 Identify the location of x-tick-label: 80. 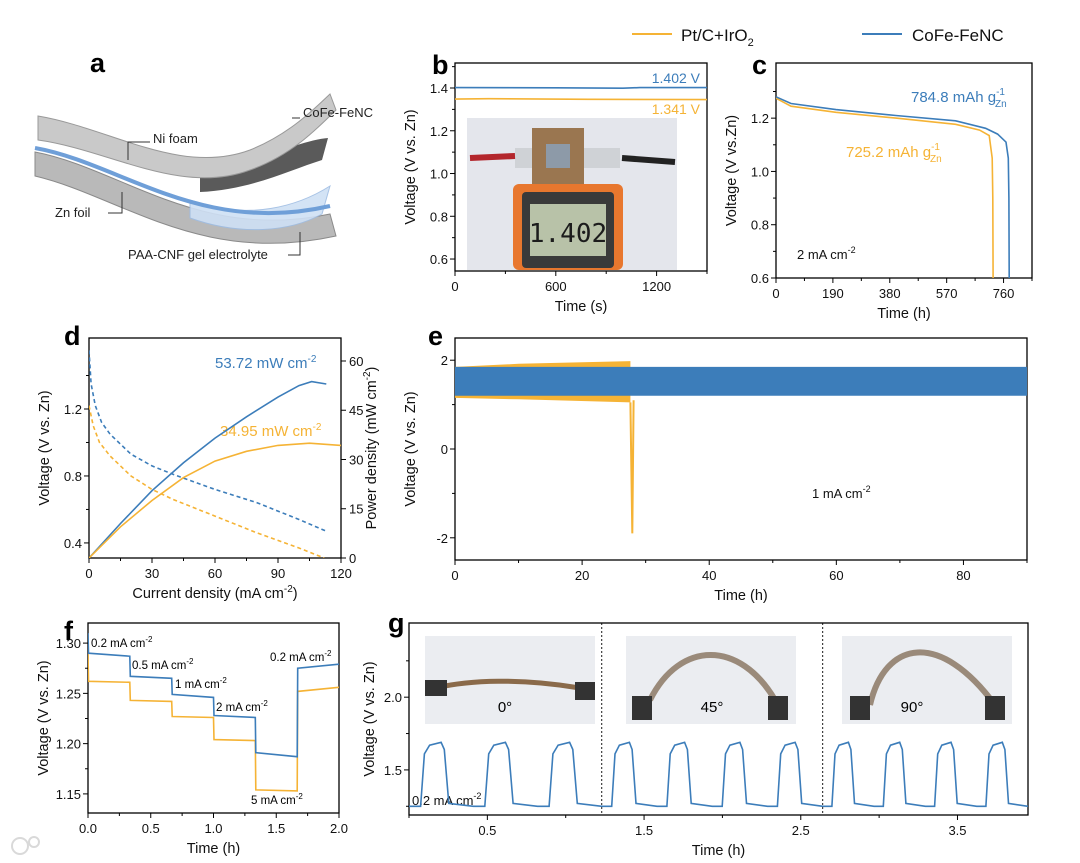
(963, 575).